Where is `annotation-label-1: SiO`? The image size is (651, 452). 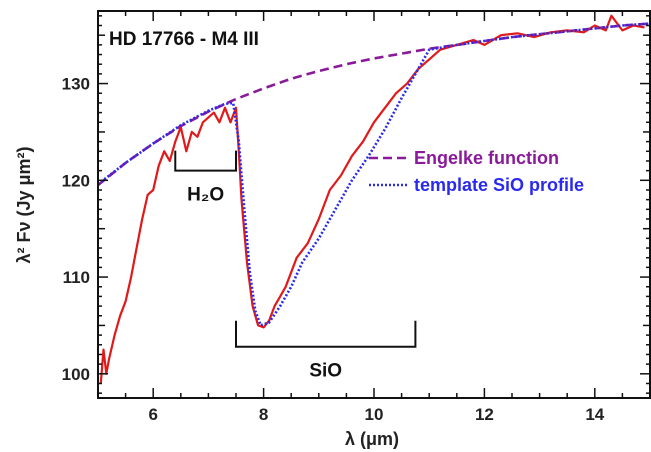
annotation-label-1: SiO is located at coordinates (325, 371).